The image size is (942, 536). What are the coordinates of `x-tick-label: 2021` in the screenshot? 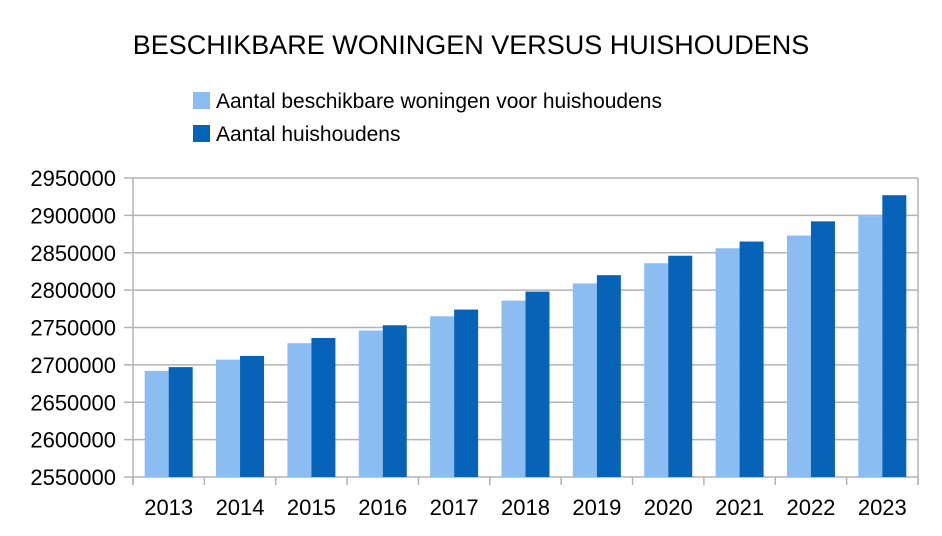 It's located at (739, 507).